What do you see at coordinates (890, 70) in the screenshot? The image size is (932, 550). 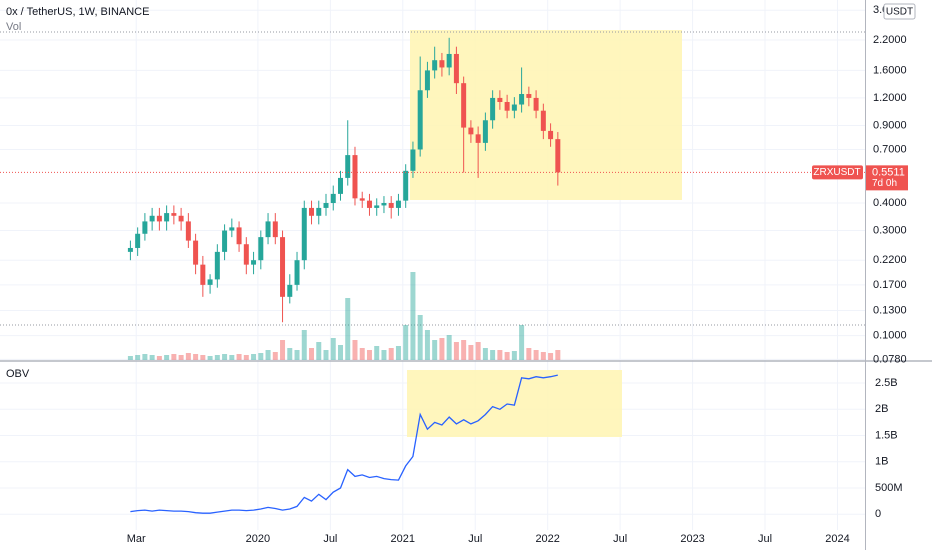 I see `y-tick-label: 1.6000` at bounding box center [890, 70].